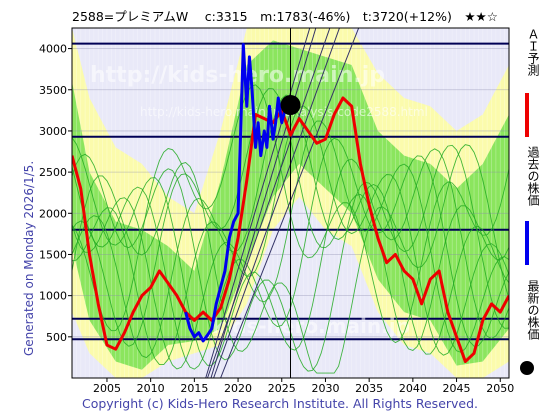  What do you see at coordinates (107, 388) in the screenshot?
I see `x-tick-label: 2005` at bounding box center [107, 388].